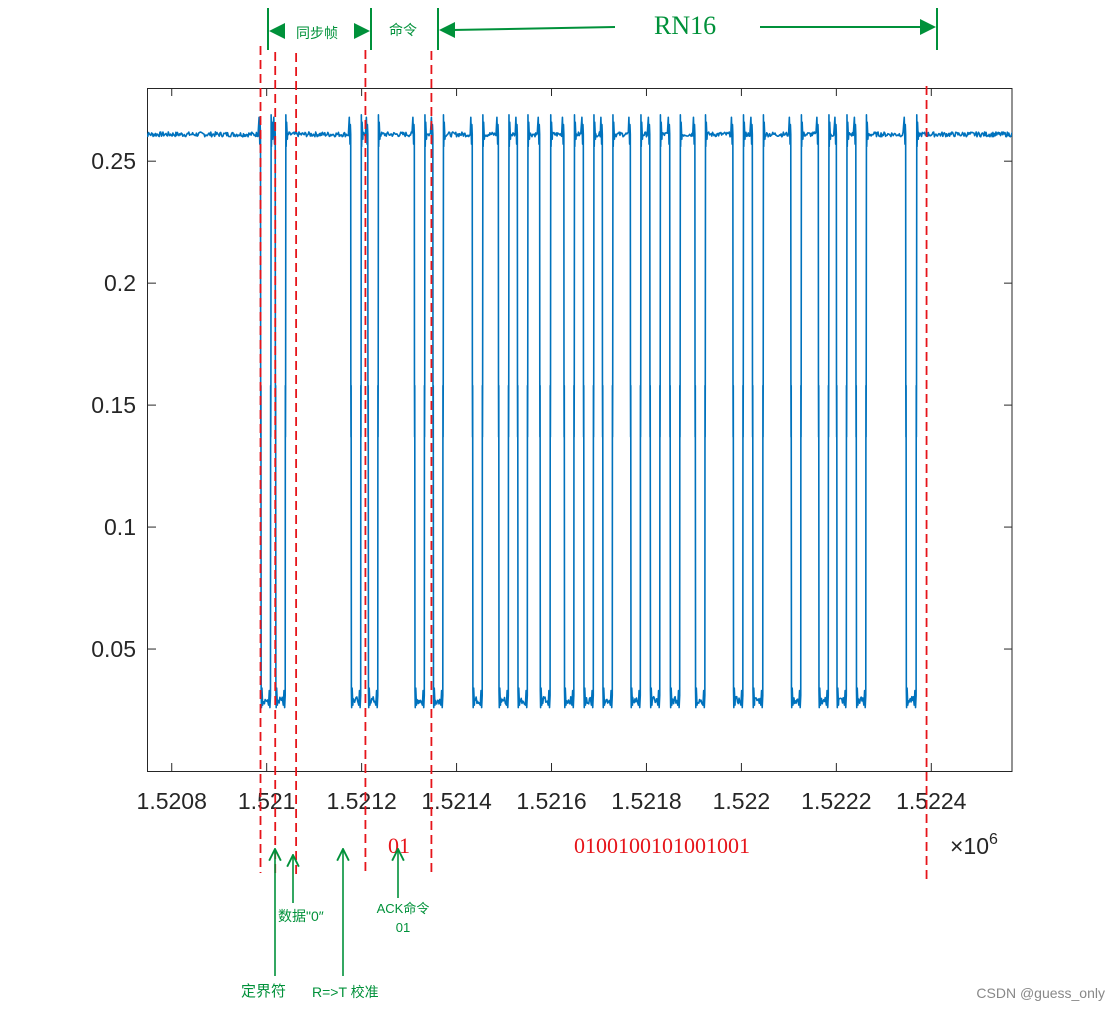 This screenshot has height=1009, width=1120. Describe the element at coordinates (1040, 993) in the screenshot. I see `watermark: CSDN @guess_only` at that location.